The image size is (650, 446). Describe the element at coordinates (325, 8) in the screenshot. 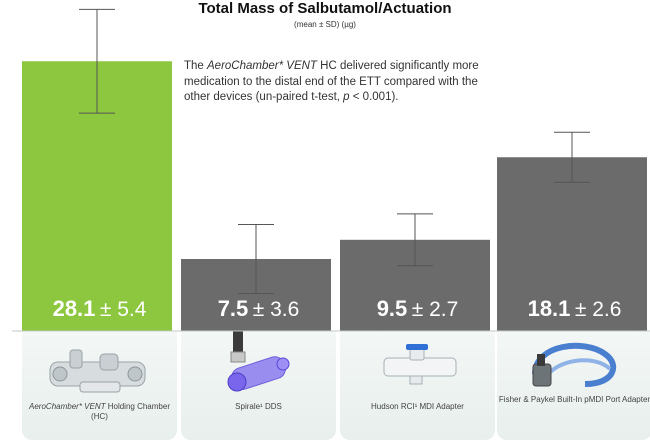

I see `chart-title: Total Mass of Salbutamol/Actuation` at that location.